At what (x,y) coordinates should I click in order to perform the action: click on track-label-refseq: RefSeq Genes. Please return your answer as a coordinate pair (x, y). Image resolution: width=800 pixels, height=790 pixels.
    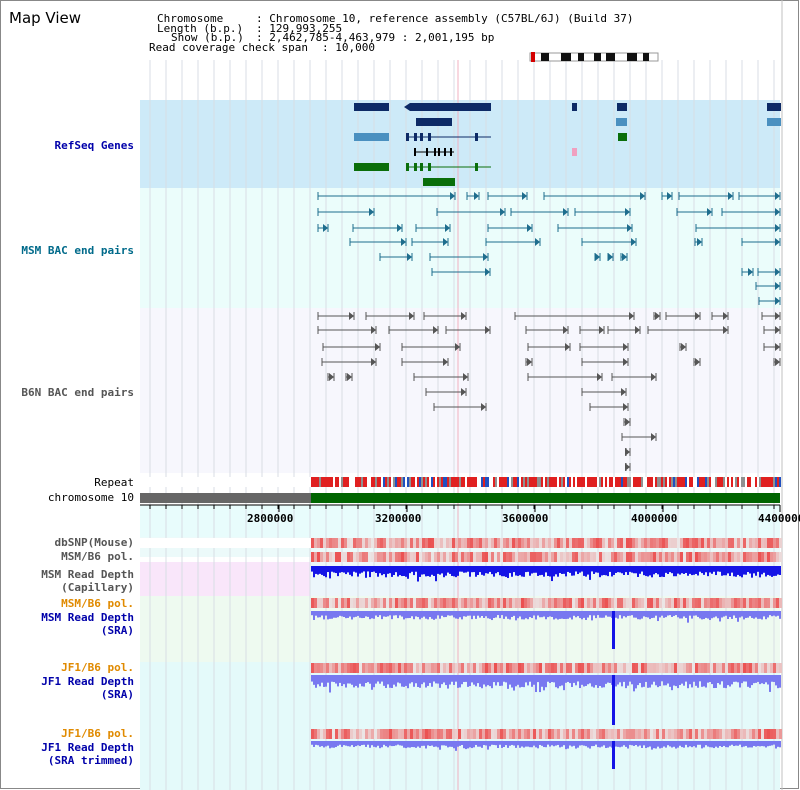
    Looking at the image, I should click on (94, 145).